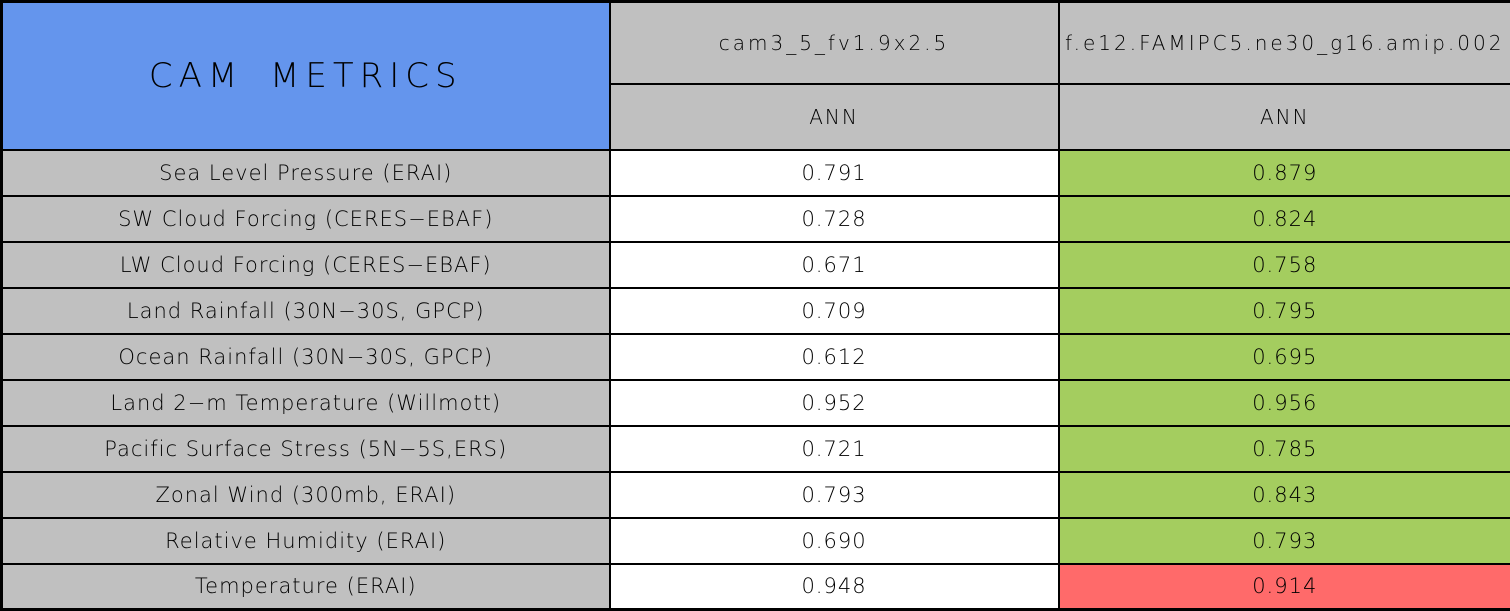  Describe the element at coordinates (305, 310) in the screenshot. I see `metric-label-cell: Land Rainfall (30N−30S, GPCP)` at that location.